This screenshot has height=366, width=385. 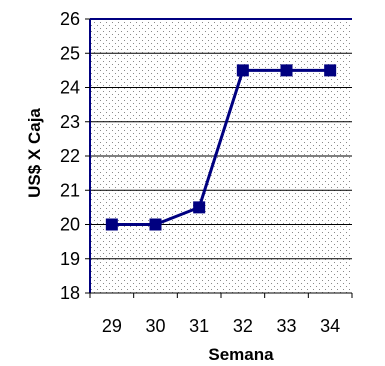 I want to click on x-tick-label-30: 30, so click(x=155, y=326).